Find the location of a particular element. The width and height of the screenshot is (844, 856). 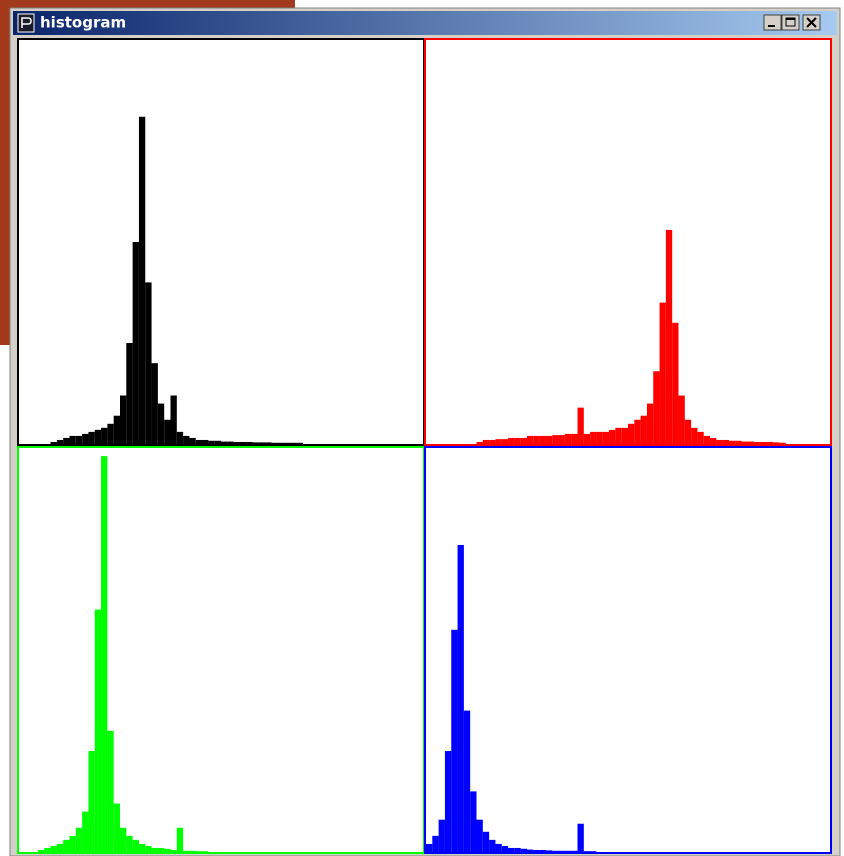

close-button is located at coordinates (811, 22).